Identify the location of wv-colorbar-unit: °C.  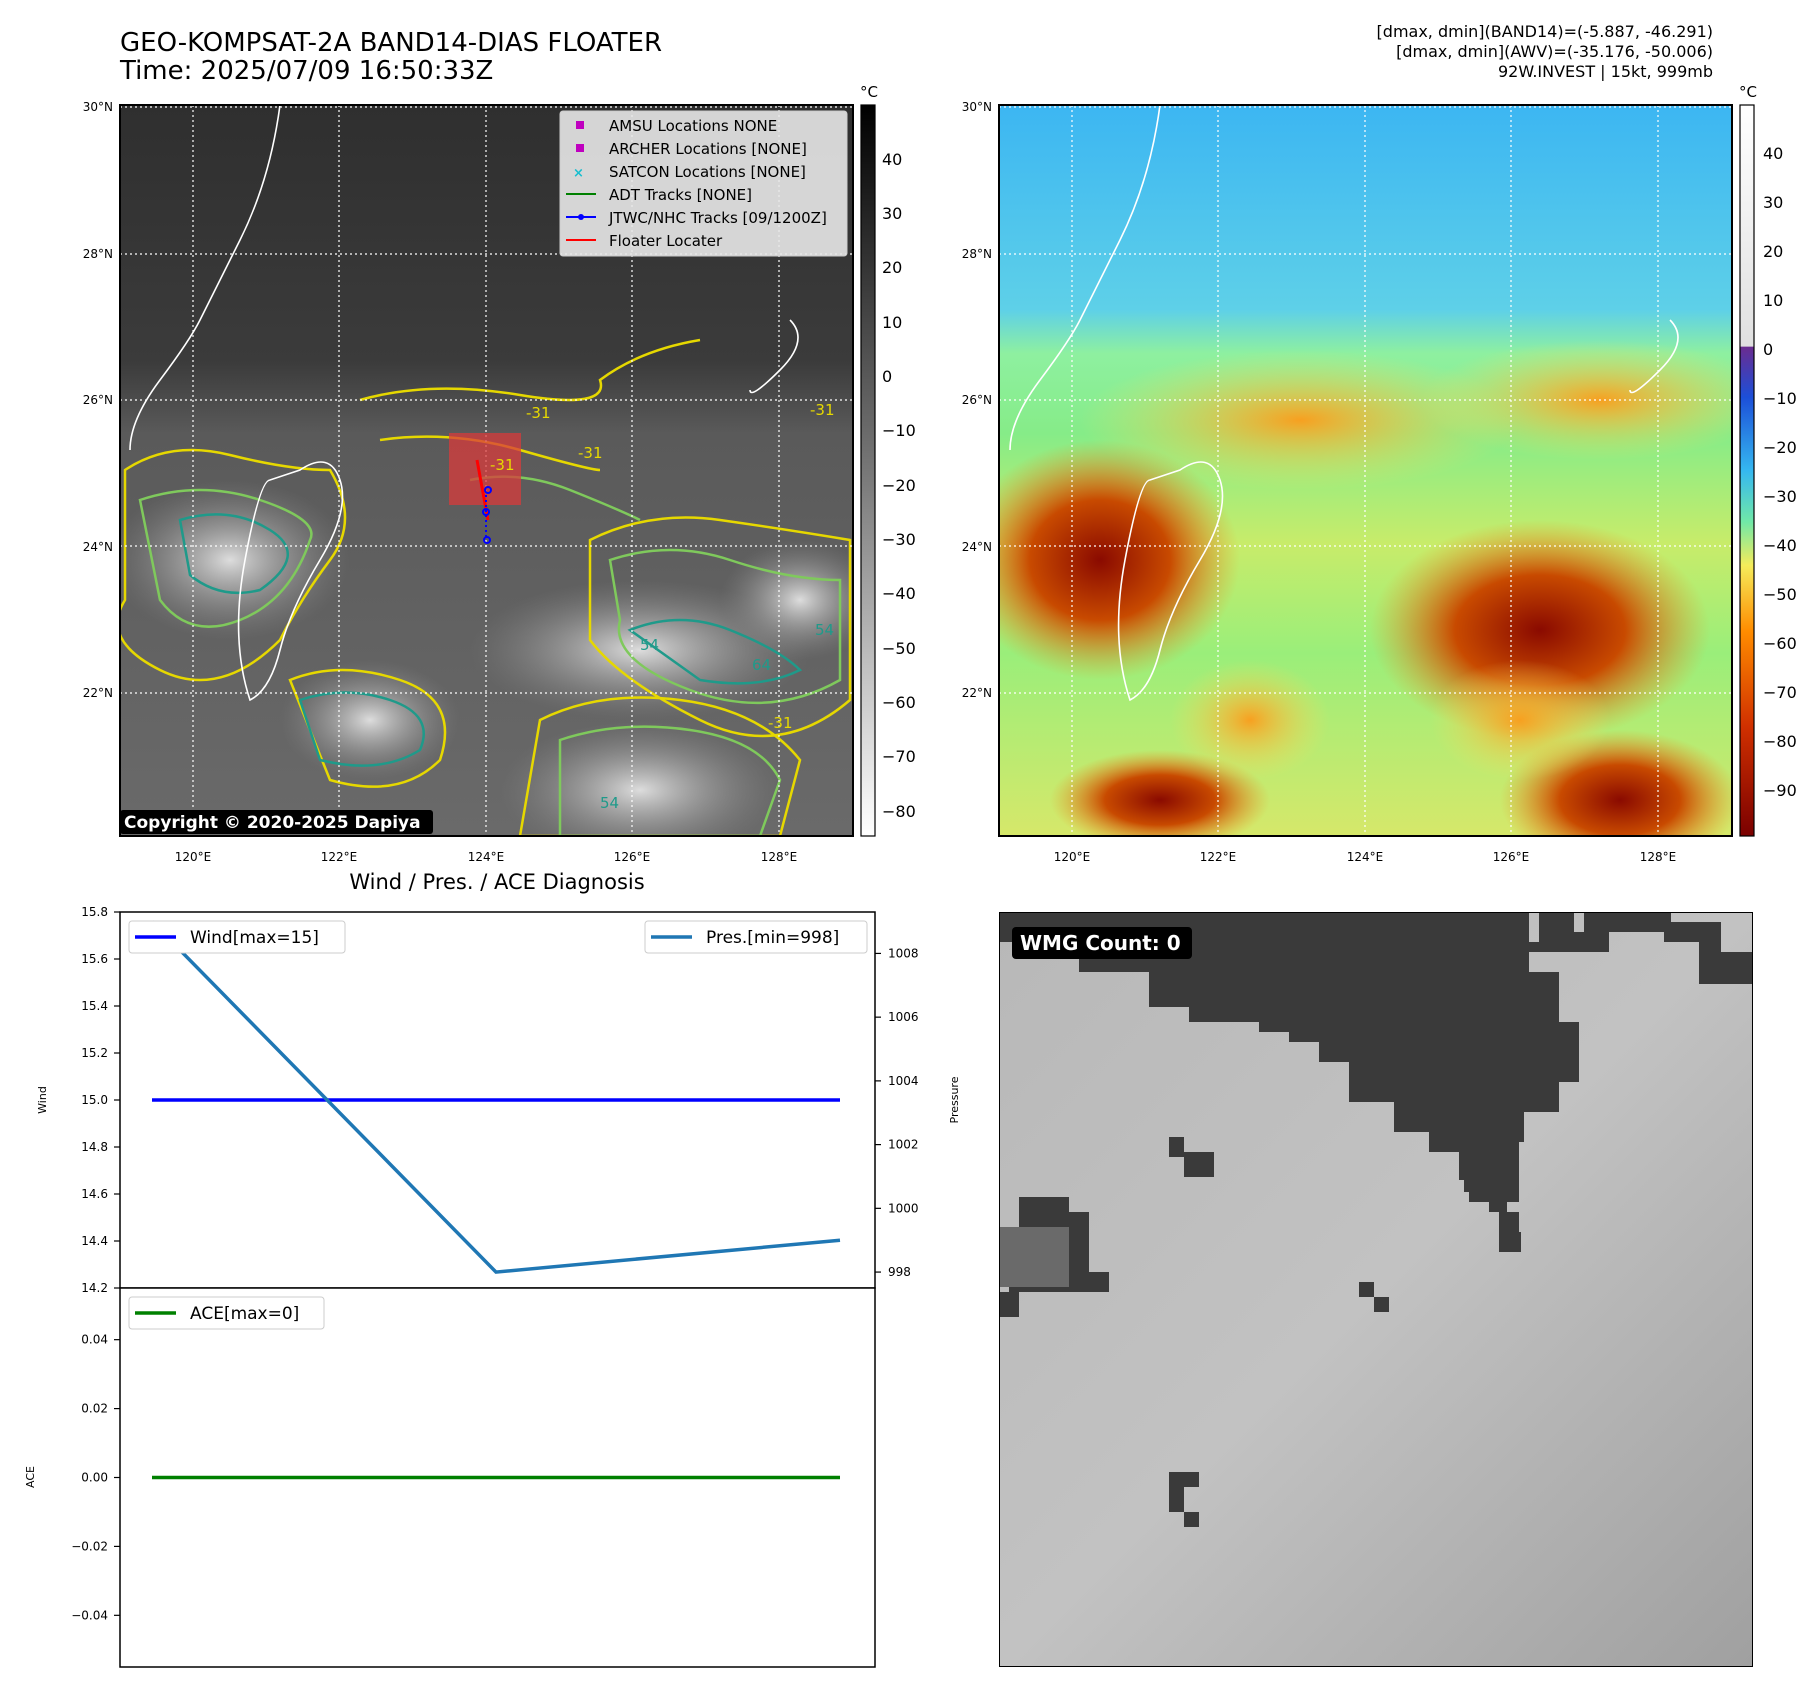
(1748, 92).